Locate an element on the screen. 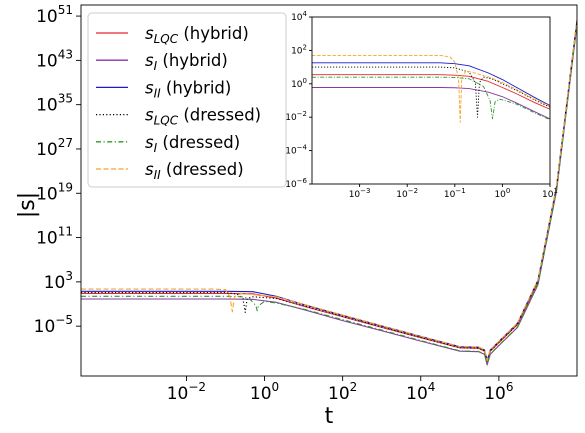 The width and height of the screenshot is (585, 433). inset-x-tick-label-0: 10⁻³ is located at coordinates (360, 193).